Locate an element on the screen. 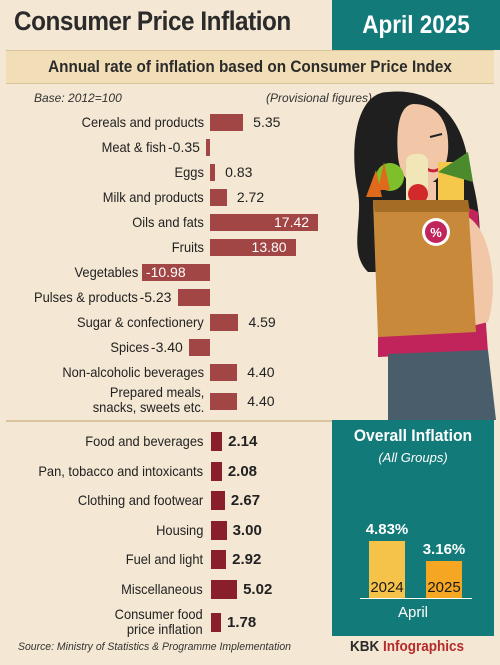 The width and height of the screenshot is (500, 665). group-bar-miscellaneous is located at coordinates (224, 589).